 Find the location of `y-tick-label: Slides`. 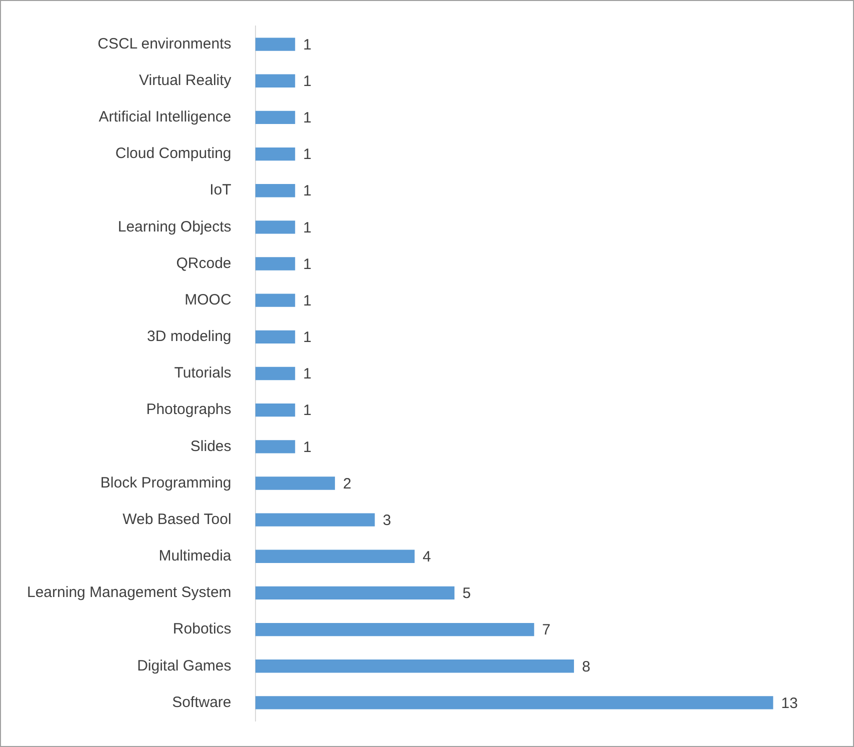

y-tick-label: Slides is located at coordinates (211, 446).